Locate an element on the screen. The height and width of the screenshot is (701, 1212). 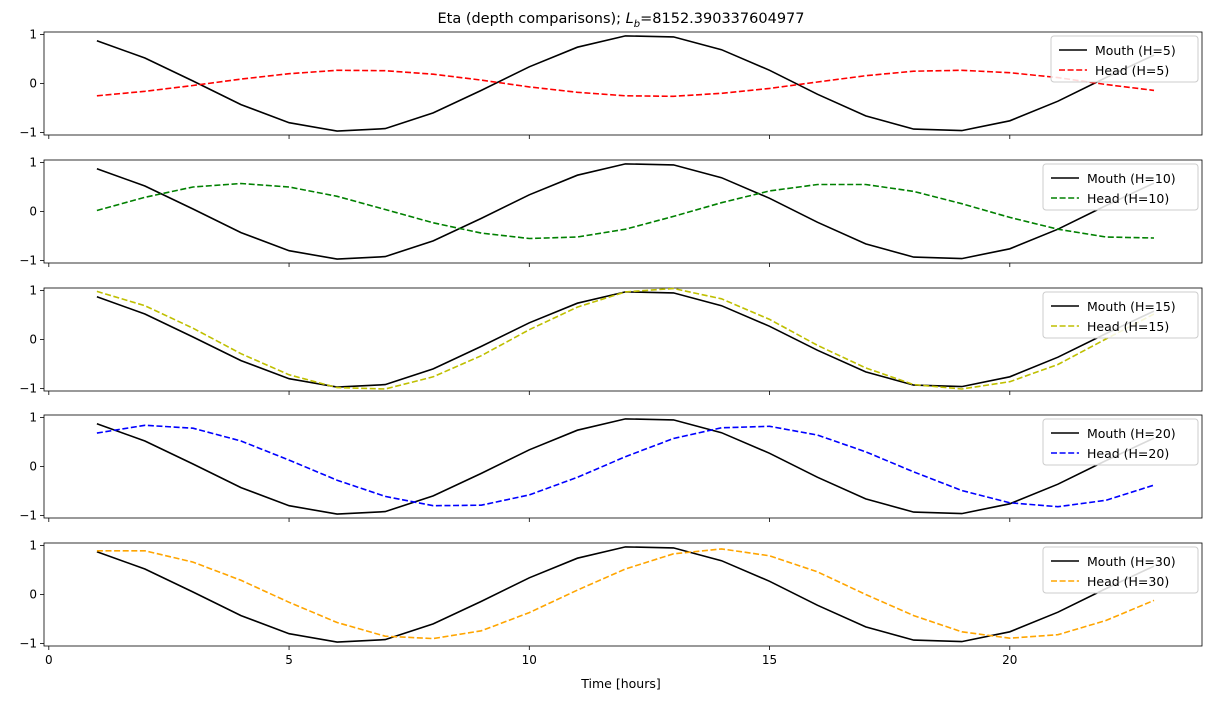
legend-mouth-label: Mouth (H=5) is located at coordinates (1135, 50).